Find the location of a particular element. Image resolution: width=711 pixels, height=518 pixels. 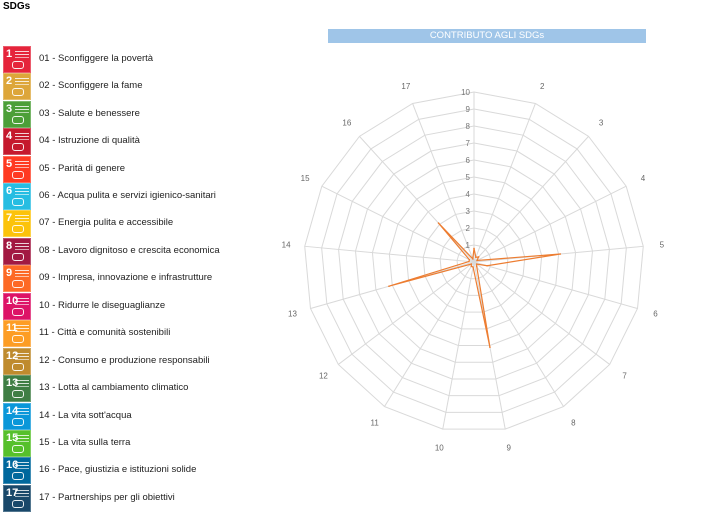

sdg-item-12: 12 12 - Consumo e produzione responsabili is located at coordinates (153, 361).